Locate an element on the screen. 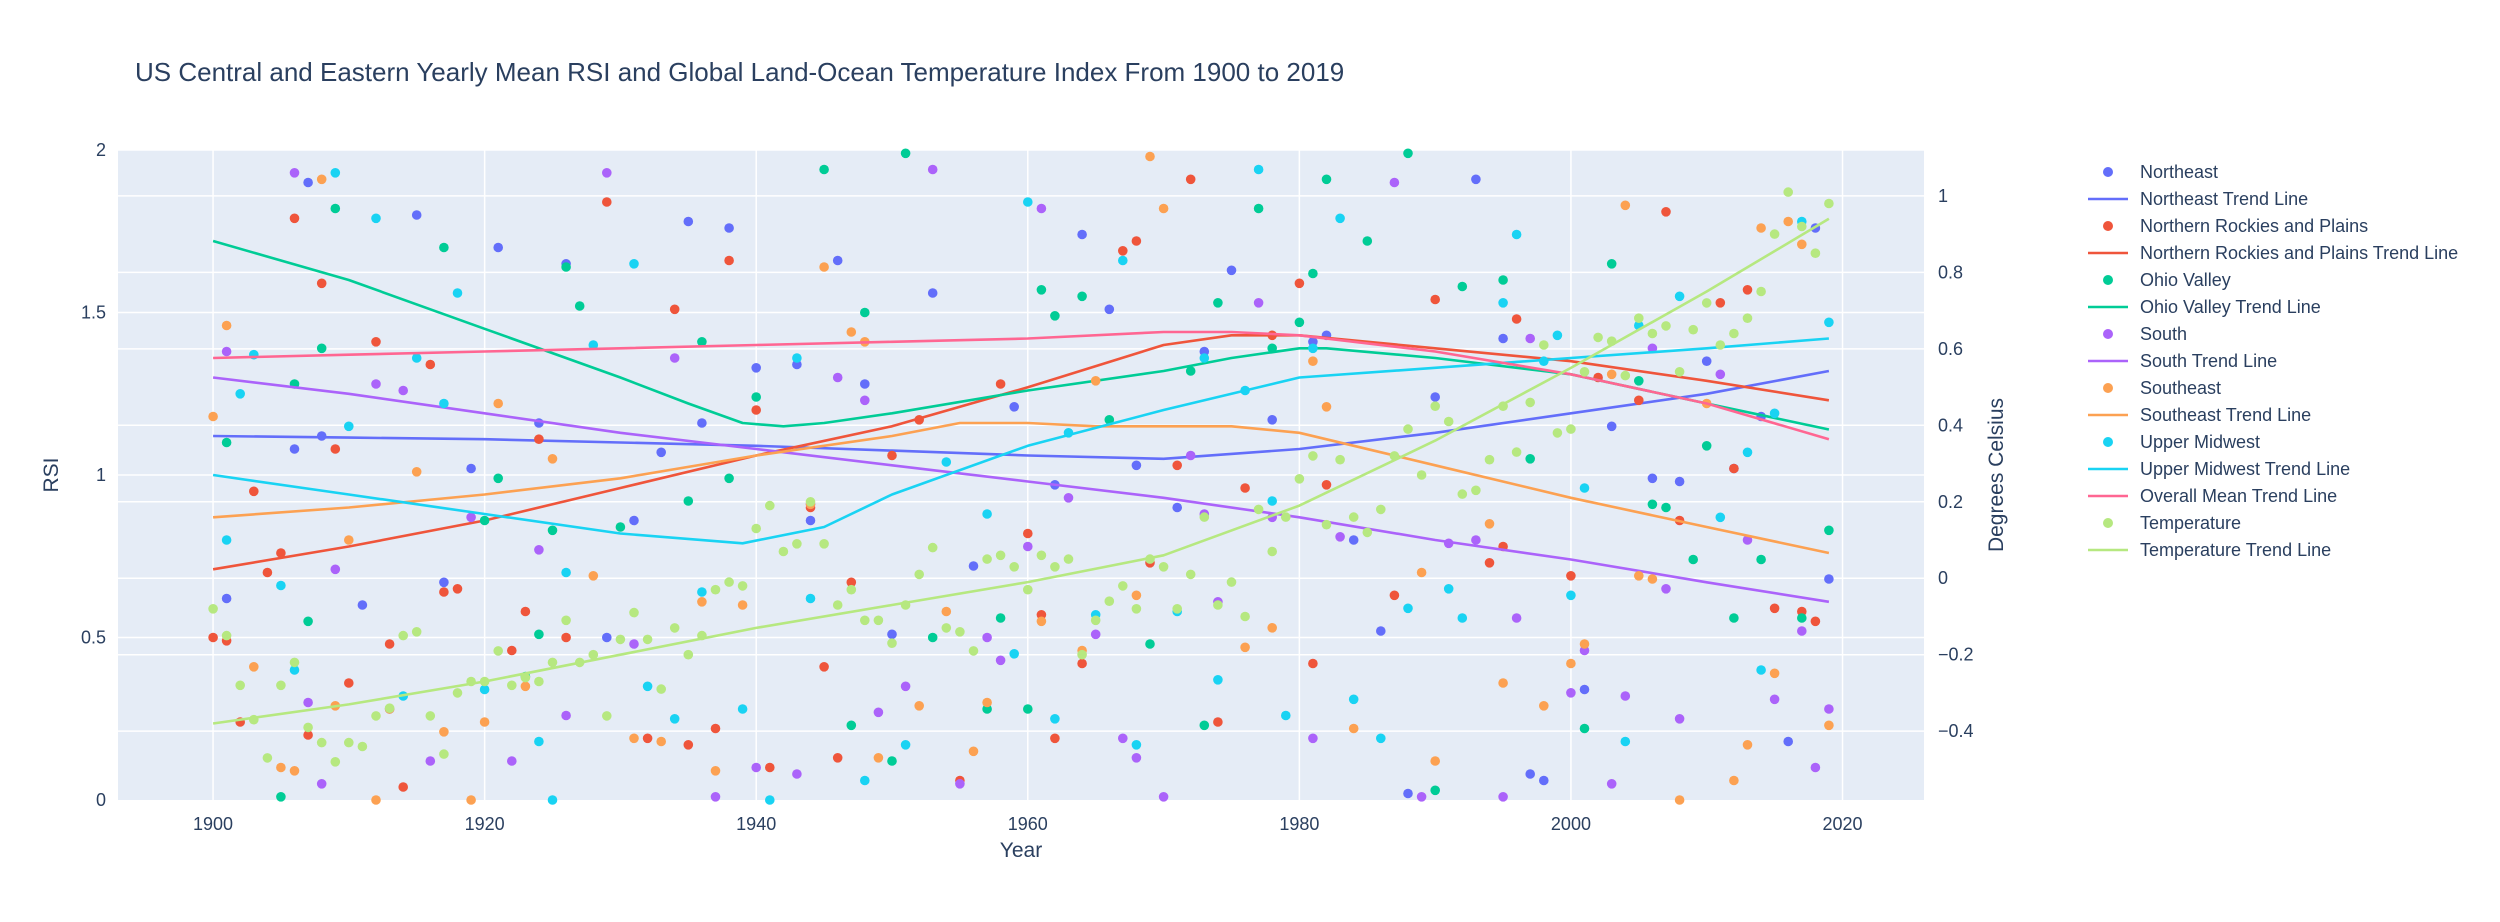 The height and width of the screenshot is (922, 2500). legend-label: South Trend Line is located at coordinates (2208, 361).